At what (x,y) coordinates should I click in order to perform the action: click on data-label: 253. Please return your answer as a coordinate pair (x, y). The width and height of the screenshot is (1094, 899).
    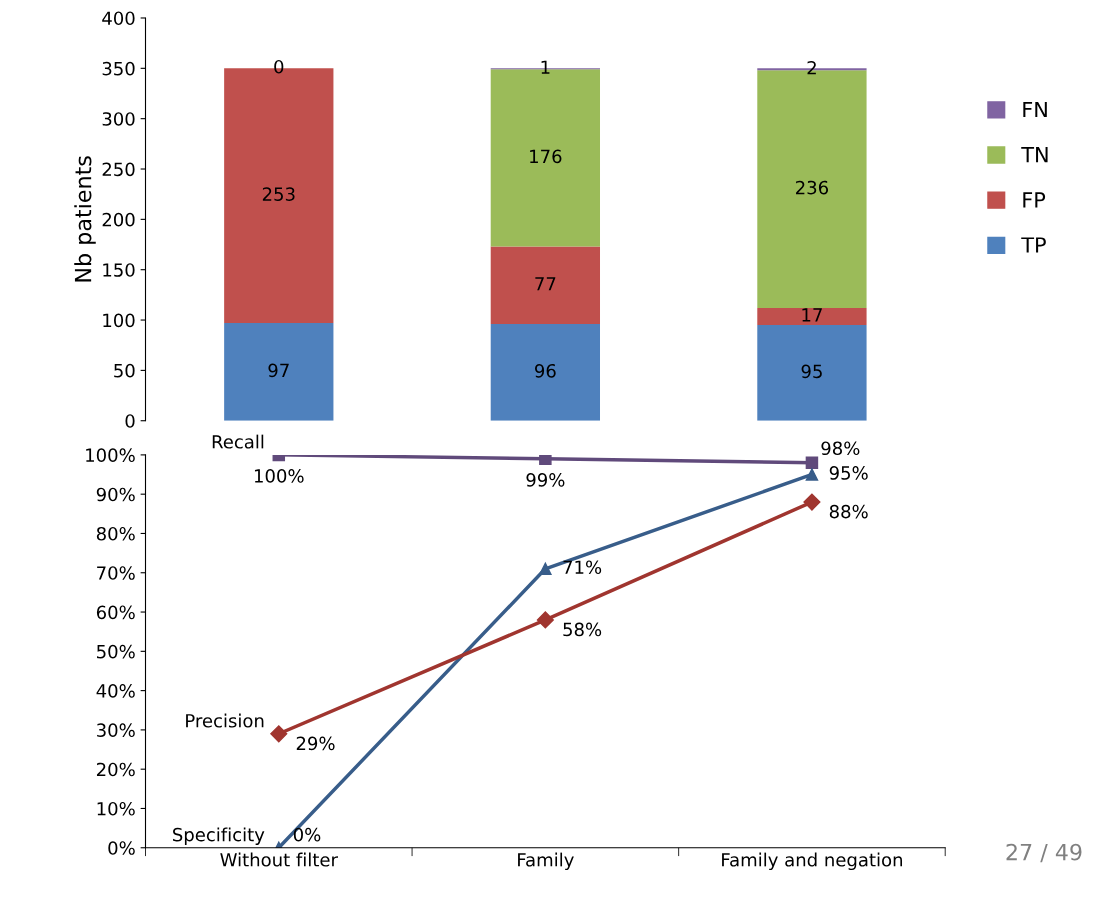
    Looking at the image, I should click on (278, 194).